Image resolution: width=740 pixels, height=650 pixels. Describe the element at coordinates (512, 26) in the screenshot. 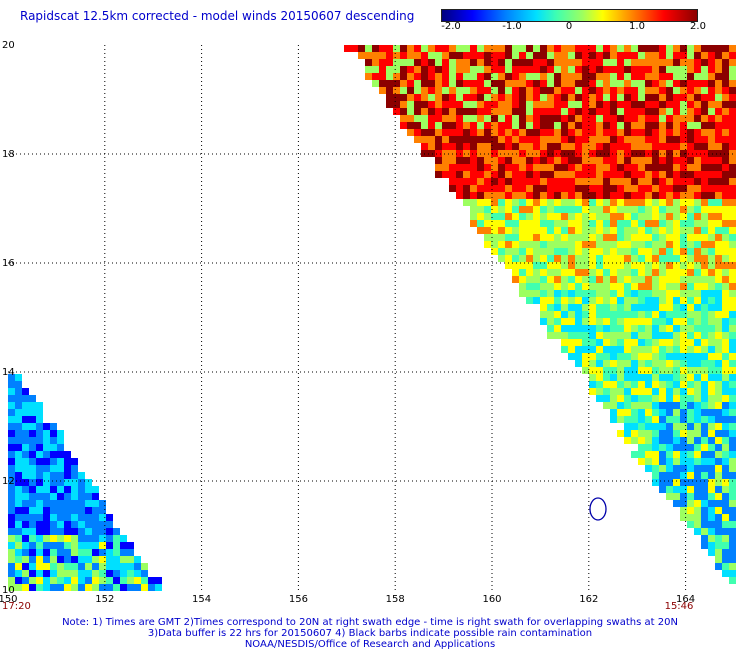

I see `colorbar-tick: -1.0` at that location.